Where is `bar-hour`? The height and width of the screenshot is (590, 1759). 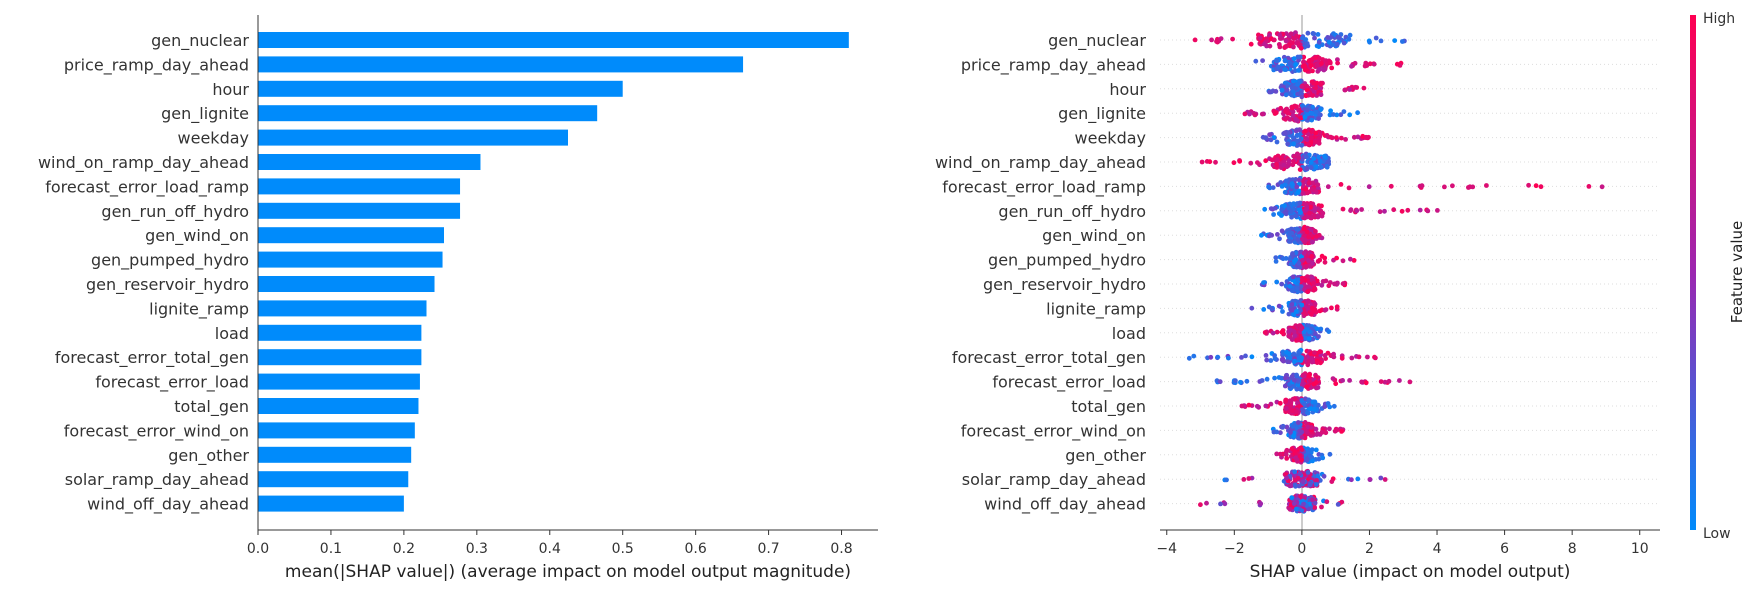 bar-hour is located at coordinates (440, 88).